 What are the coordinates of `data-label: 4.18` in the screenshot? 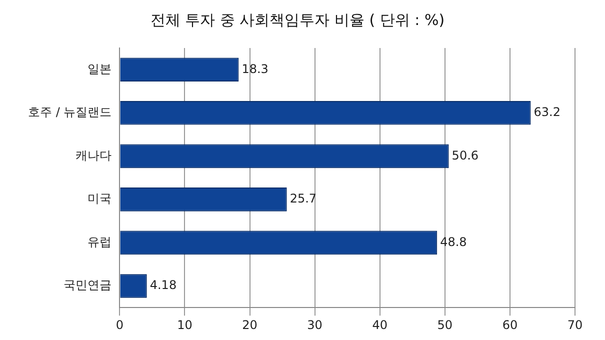 It's located at (163, 285).